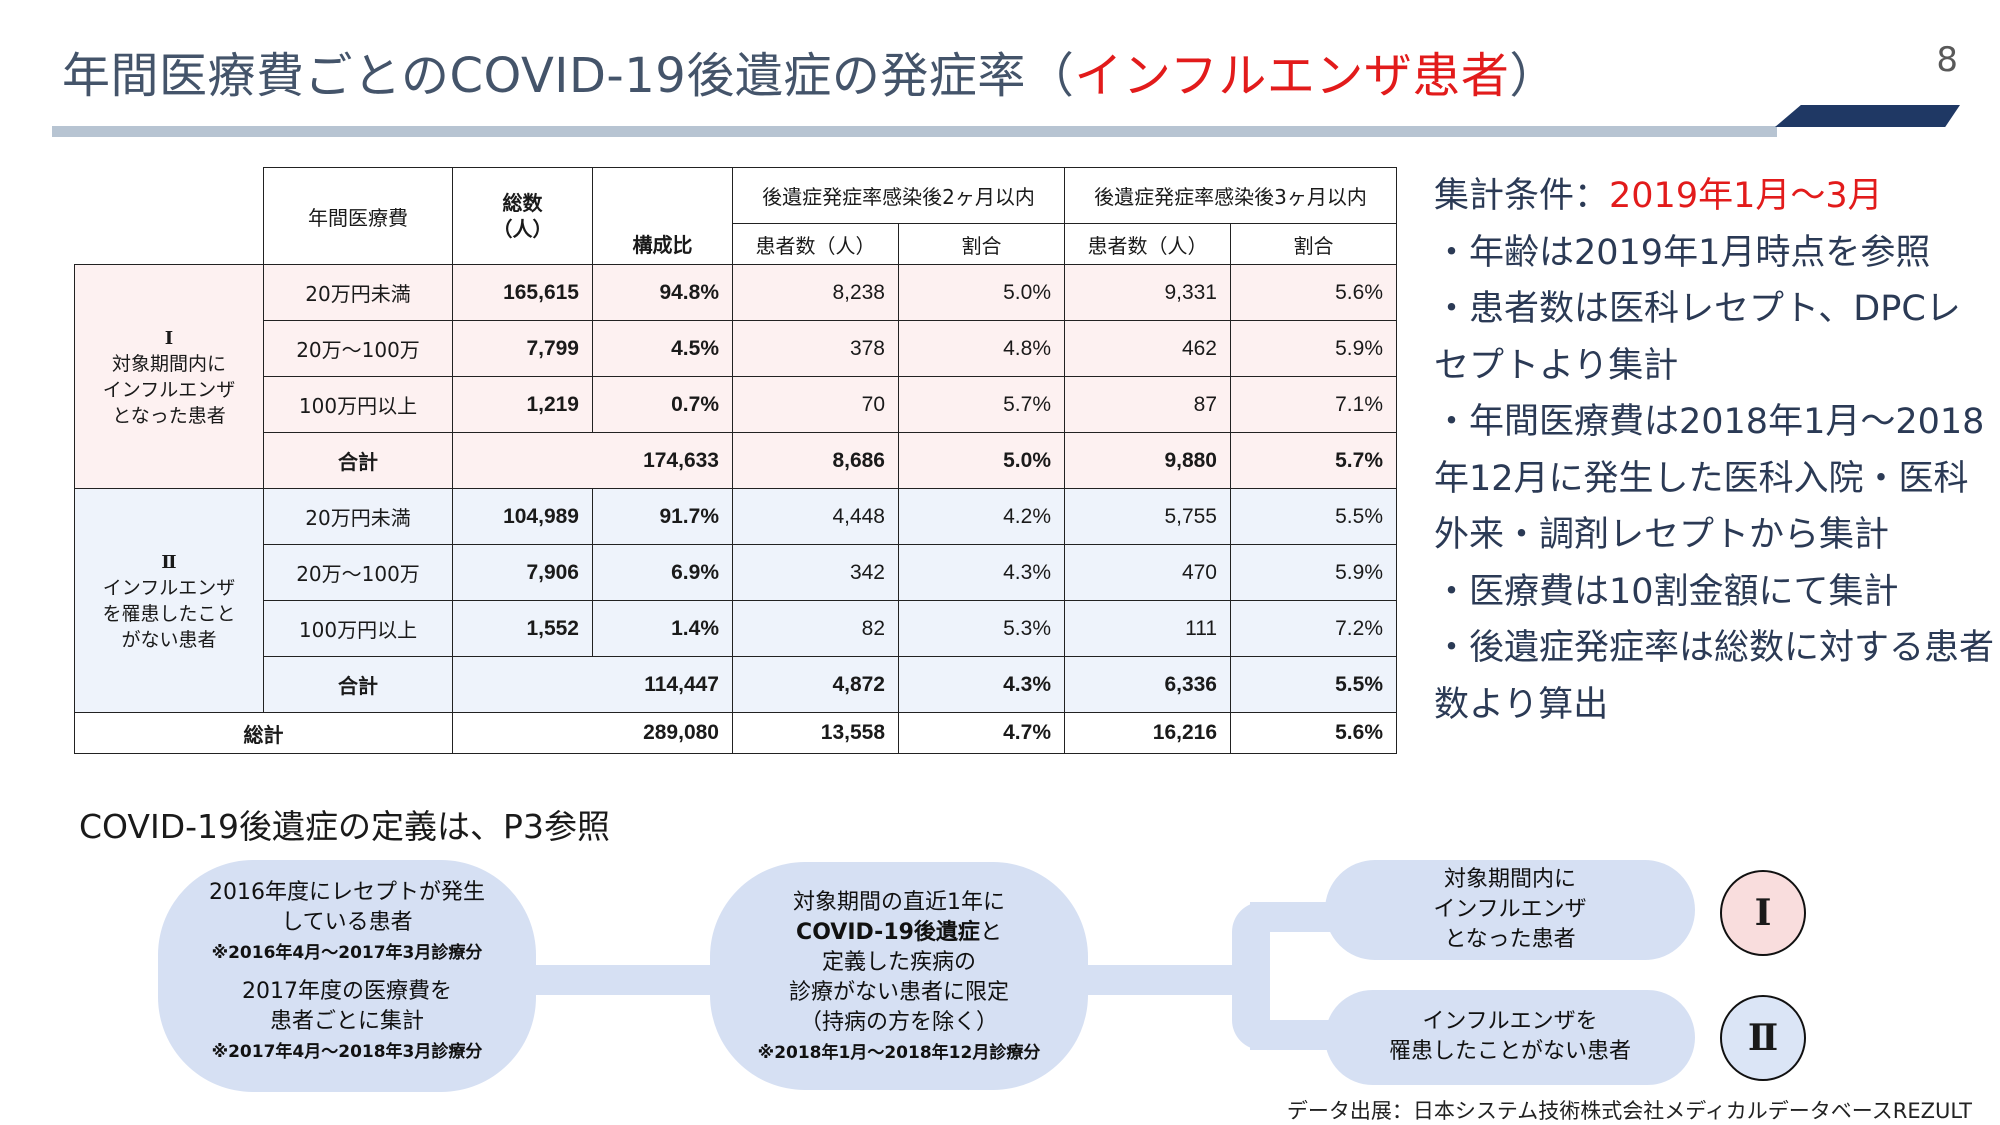 This screenshot has height=1125, width=2000. What do you see at coordinates (662, 292) in the screenshot?
I see `cell-ratio: 94.8%` at bounding box center [662, 292].